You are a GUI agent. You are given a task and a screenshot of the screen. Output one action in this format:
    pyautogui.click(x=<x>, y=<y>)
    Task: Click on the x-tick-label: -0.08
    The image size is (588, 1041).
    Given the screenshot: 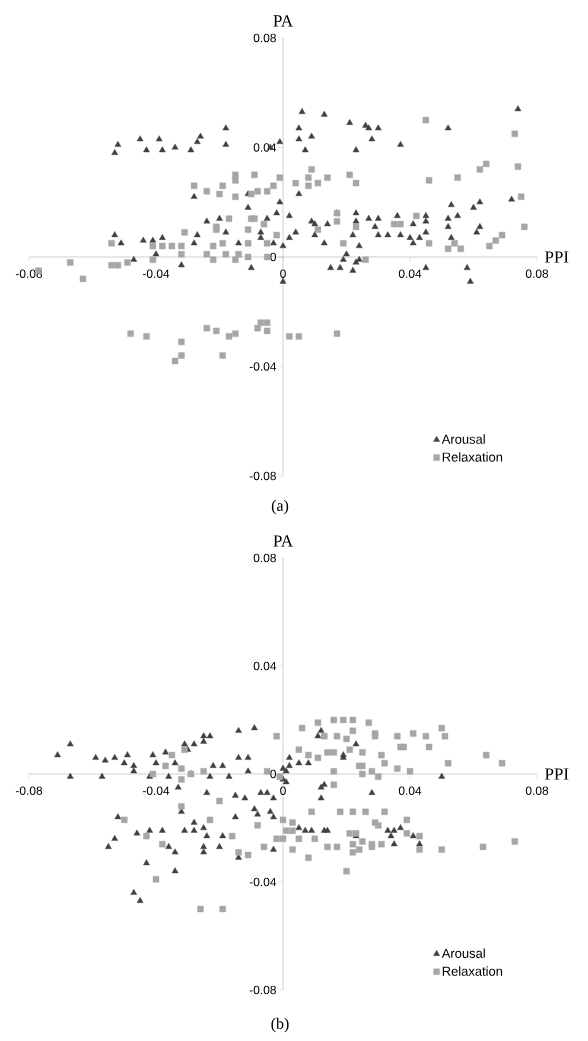 What is the action you would take?
    pyautogui.click(x=29, y=790)
    